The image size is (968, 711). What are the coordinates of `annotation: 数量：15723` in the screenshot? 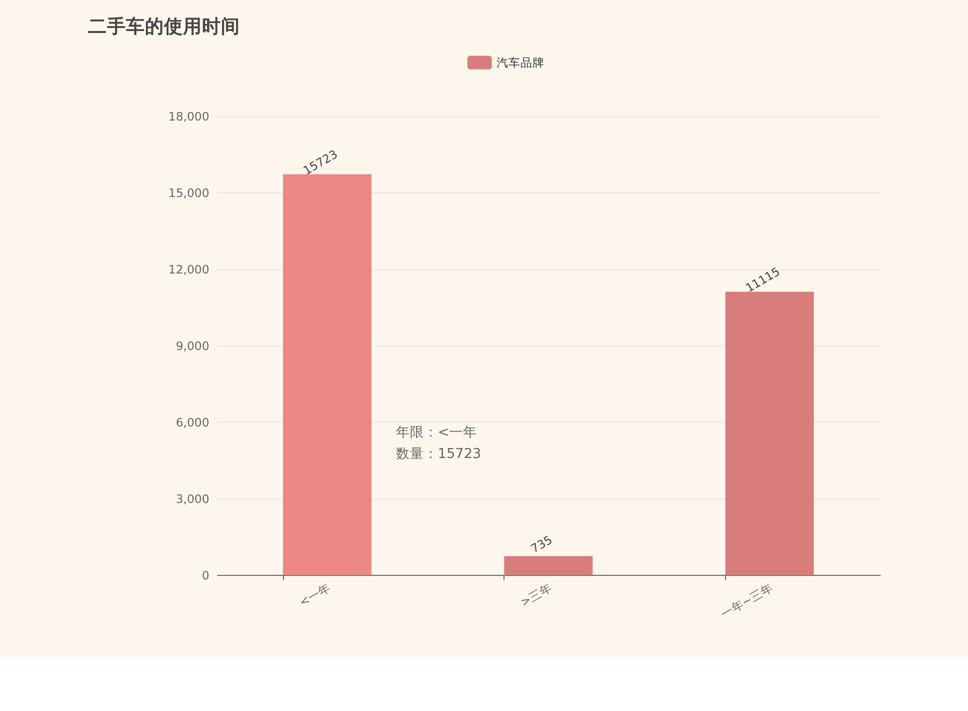 It's located at (439, 454).